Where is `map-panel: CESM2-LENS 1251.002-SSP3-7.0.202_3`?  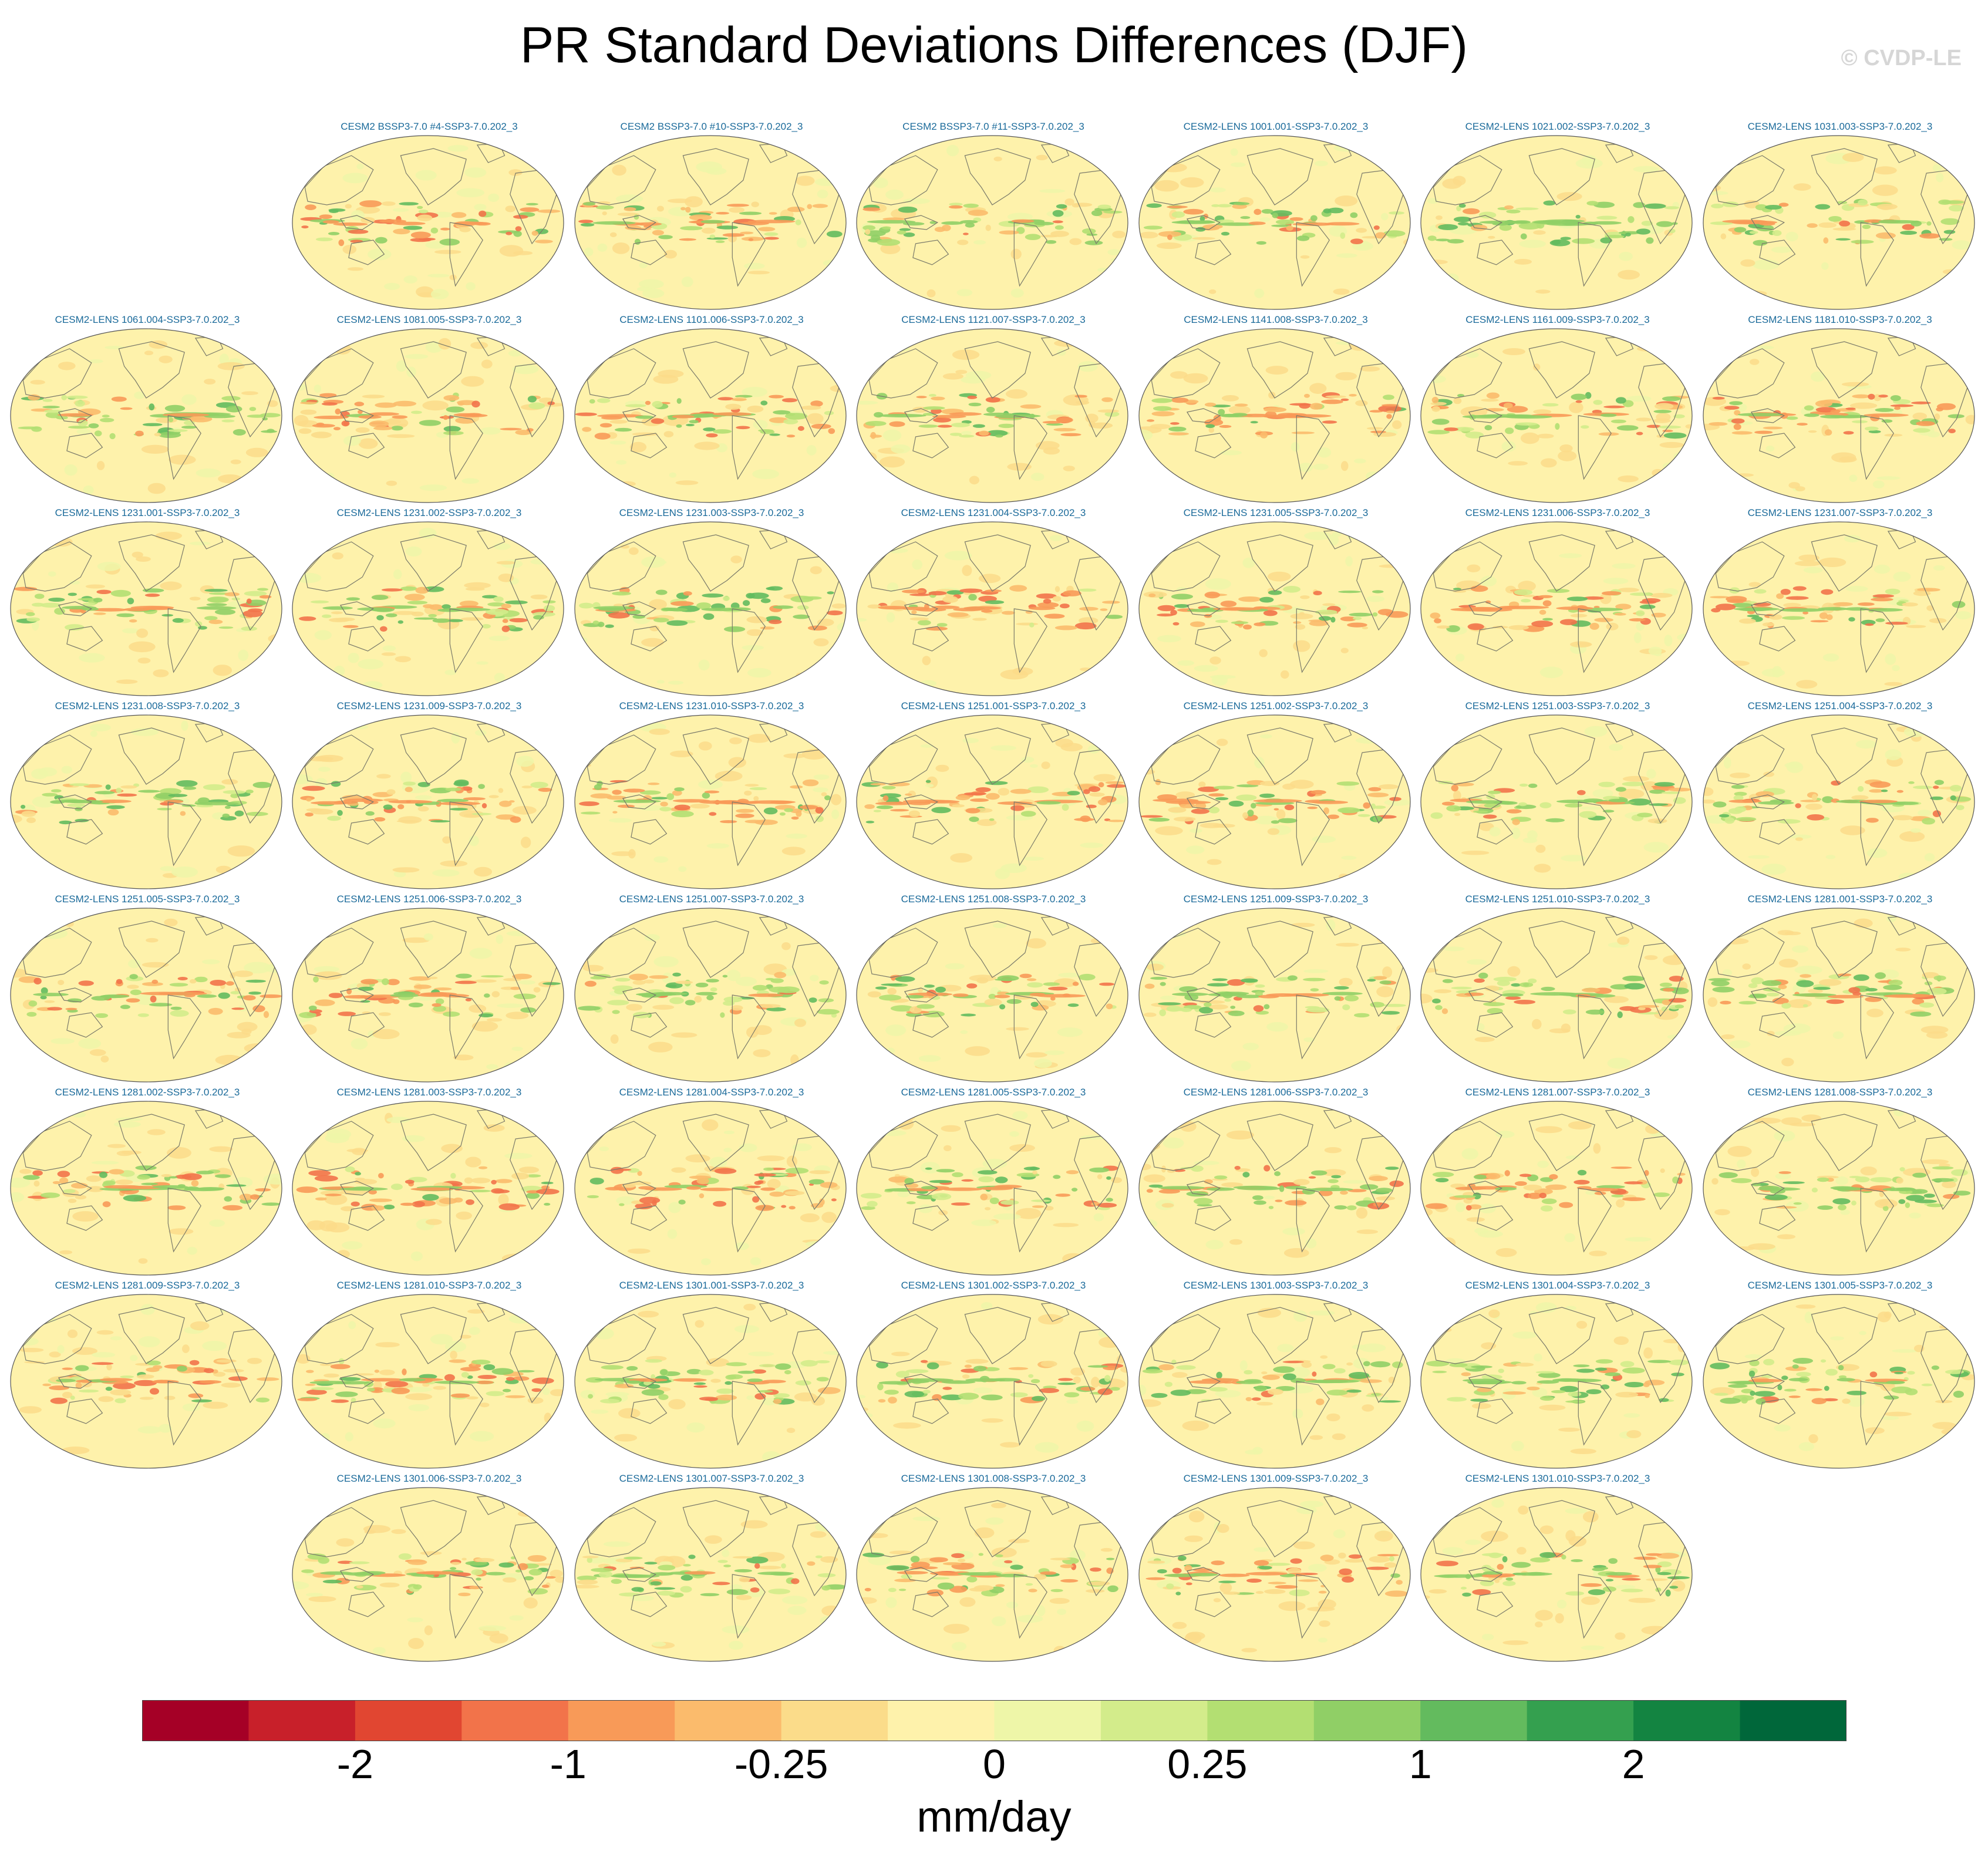
map-panel: CESM2-LENS 1251.002-SSP3-7.0.202_3 is located at coordinates (1276, 796).